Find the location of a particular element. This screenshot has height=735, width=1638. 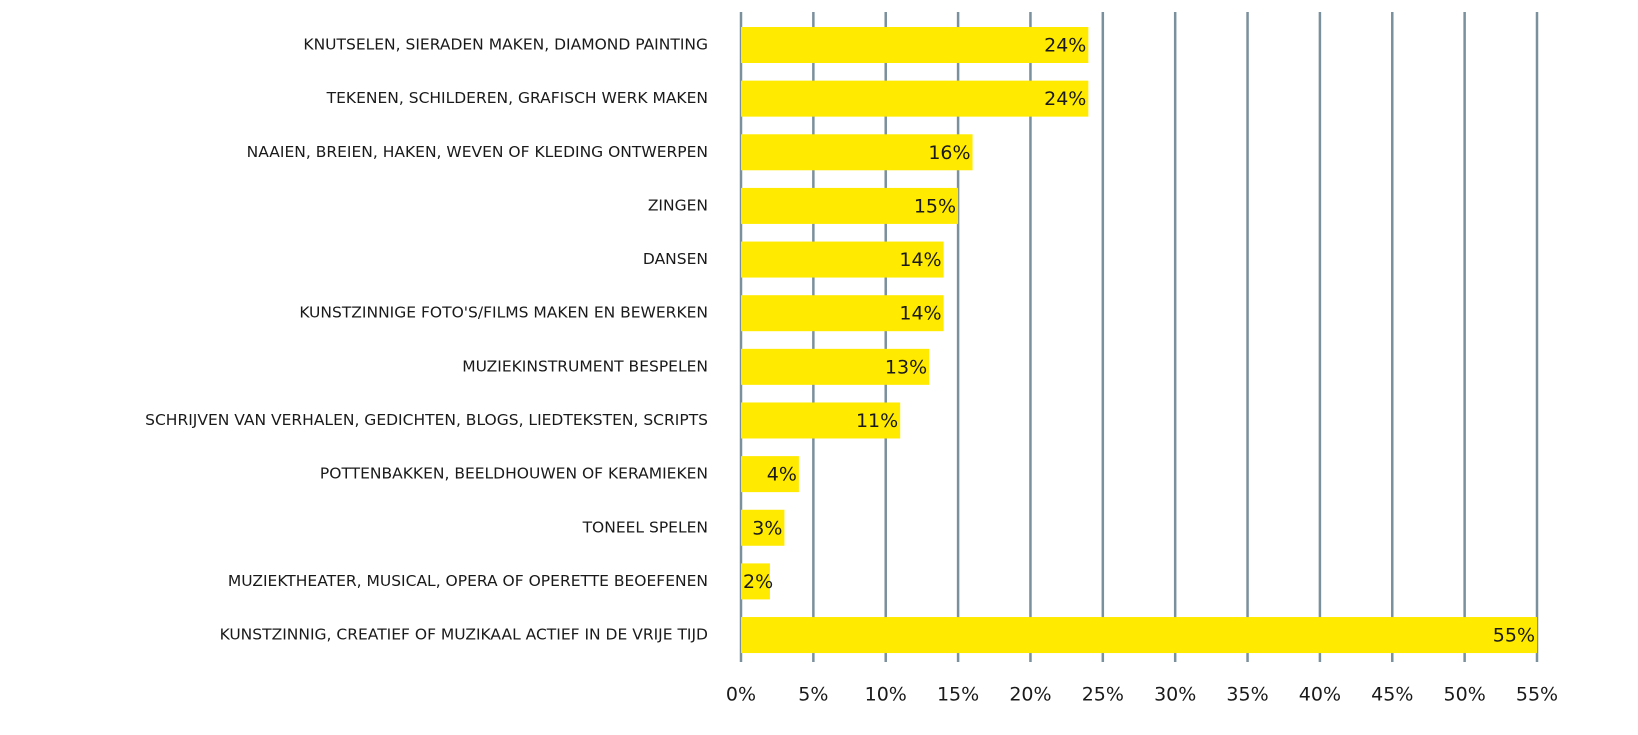

x-tick-label: 40% is located at coordinates (1320, 695).